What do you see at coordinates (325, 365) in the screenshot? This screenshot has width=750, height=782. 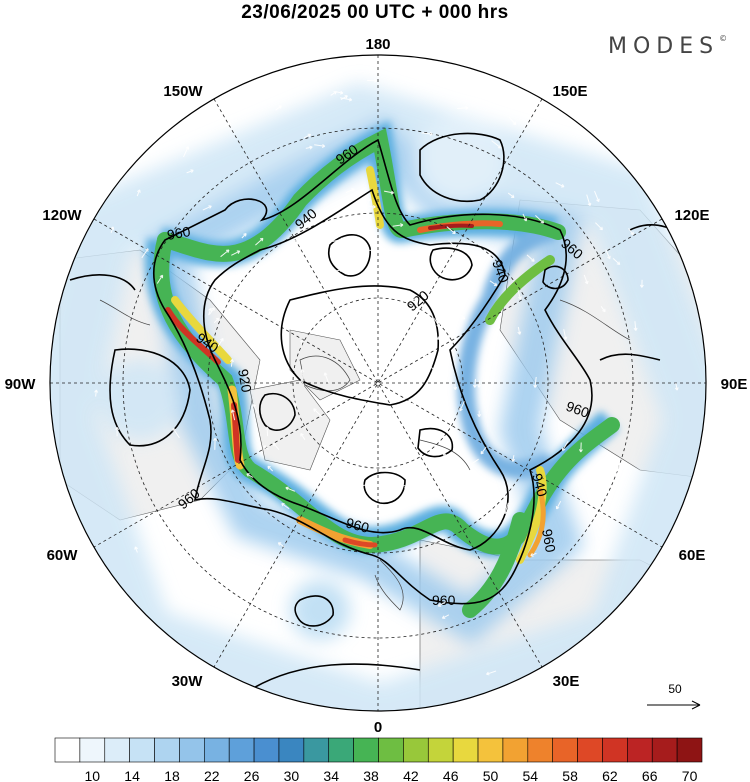 I see `landmass-arctic-islands` at bounding box center [325, 365].